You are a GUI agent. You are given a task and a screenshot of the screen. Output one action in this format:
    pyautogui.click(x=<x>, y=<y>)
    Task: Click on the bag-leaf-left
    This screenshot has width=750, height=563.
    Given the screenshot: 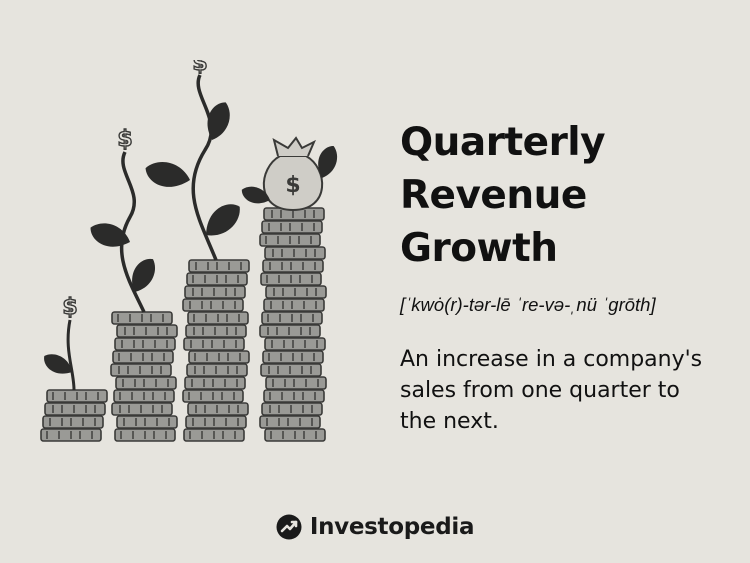 What is the action you would take?
    pyautogui.click(x=255, y=195)
    